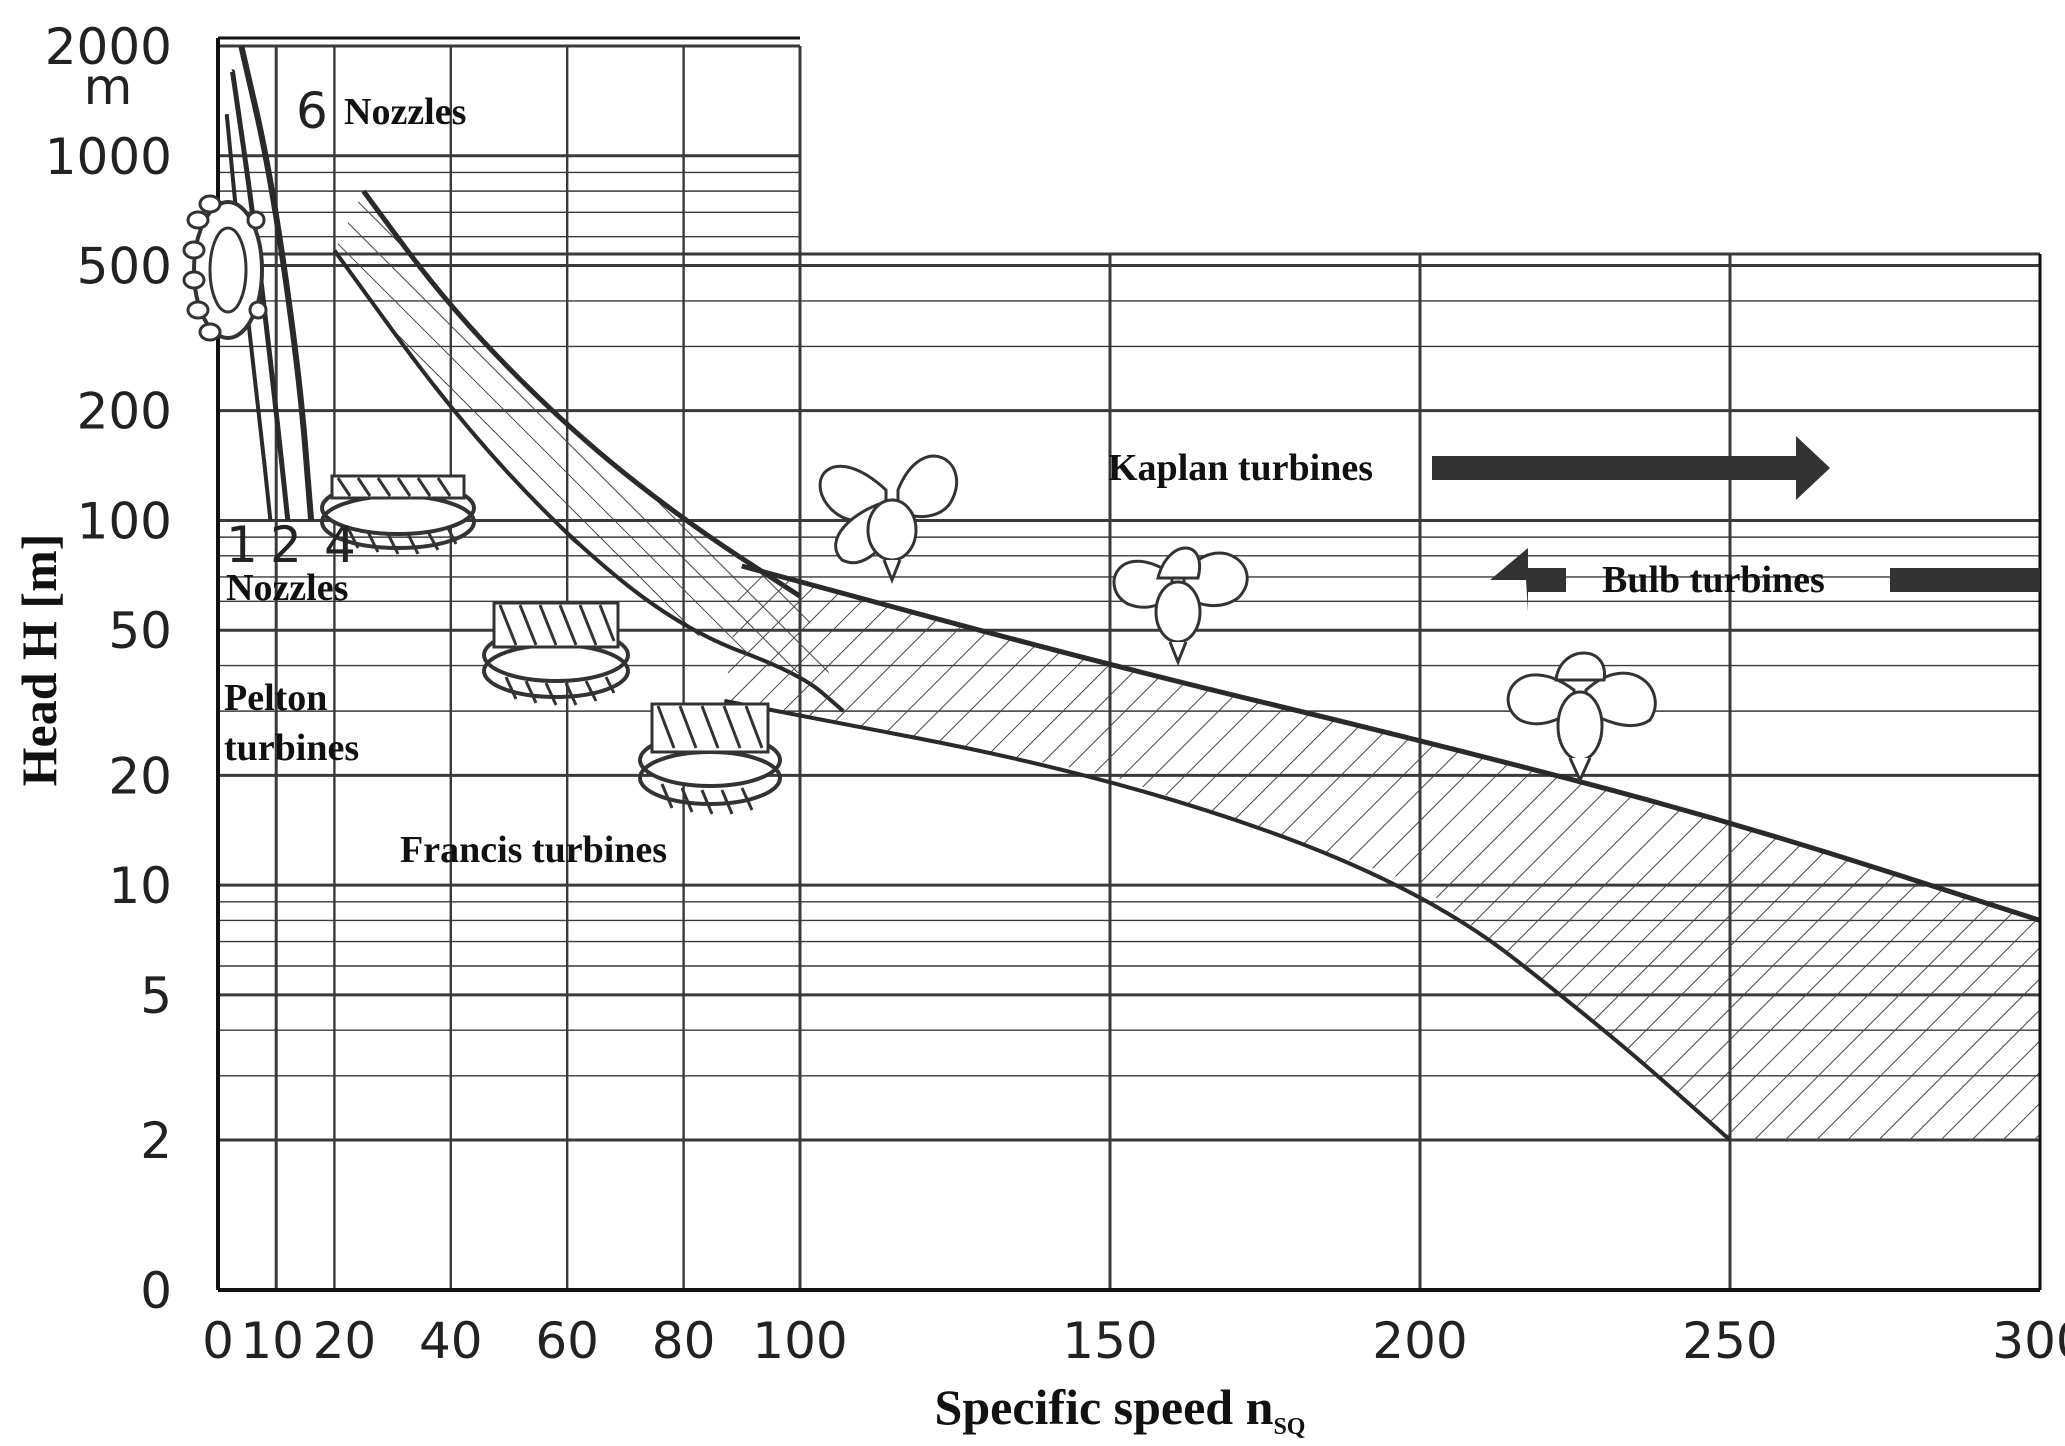 The image size is (2065, 1446). Describe the element at coordinates (2028, 1341) in the screenshot. I see `x-tick-label: 300` at that location.